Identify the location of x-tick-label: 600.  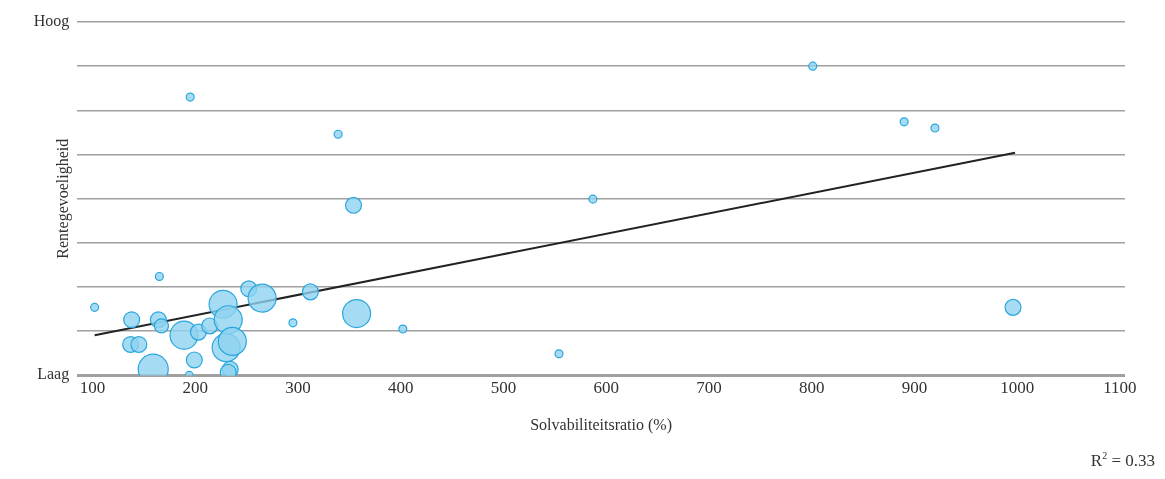
(606, 388).